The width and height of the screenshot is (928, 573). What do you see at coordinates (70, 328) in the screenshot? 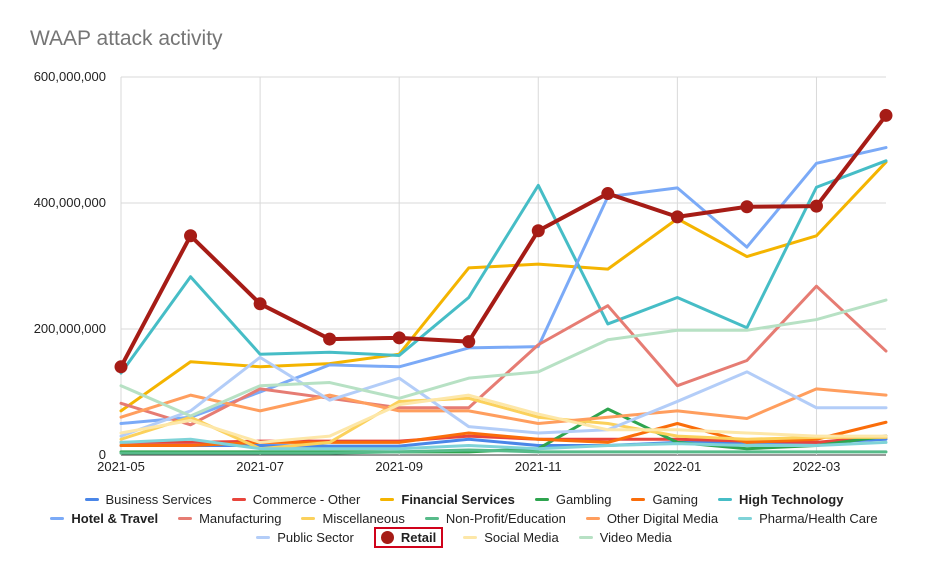
I see `y-tick-label: 200,000,000` at bounding box center [70, 328].